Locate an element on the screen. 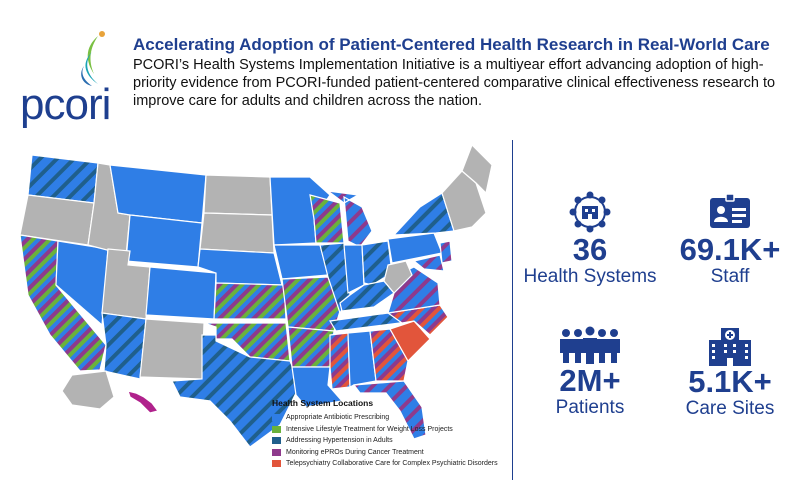 The height and width of the screenshot is (501, 800). stat-staff: 69.1K+ Staff is located at coordinates (730, 239).